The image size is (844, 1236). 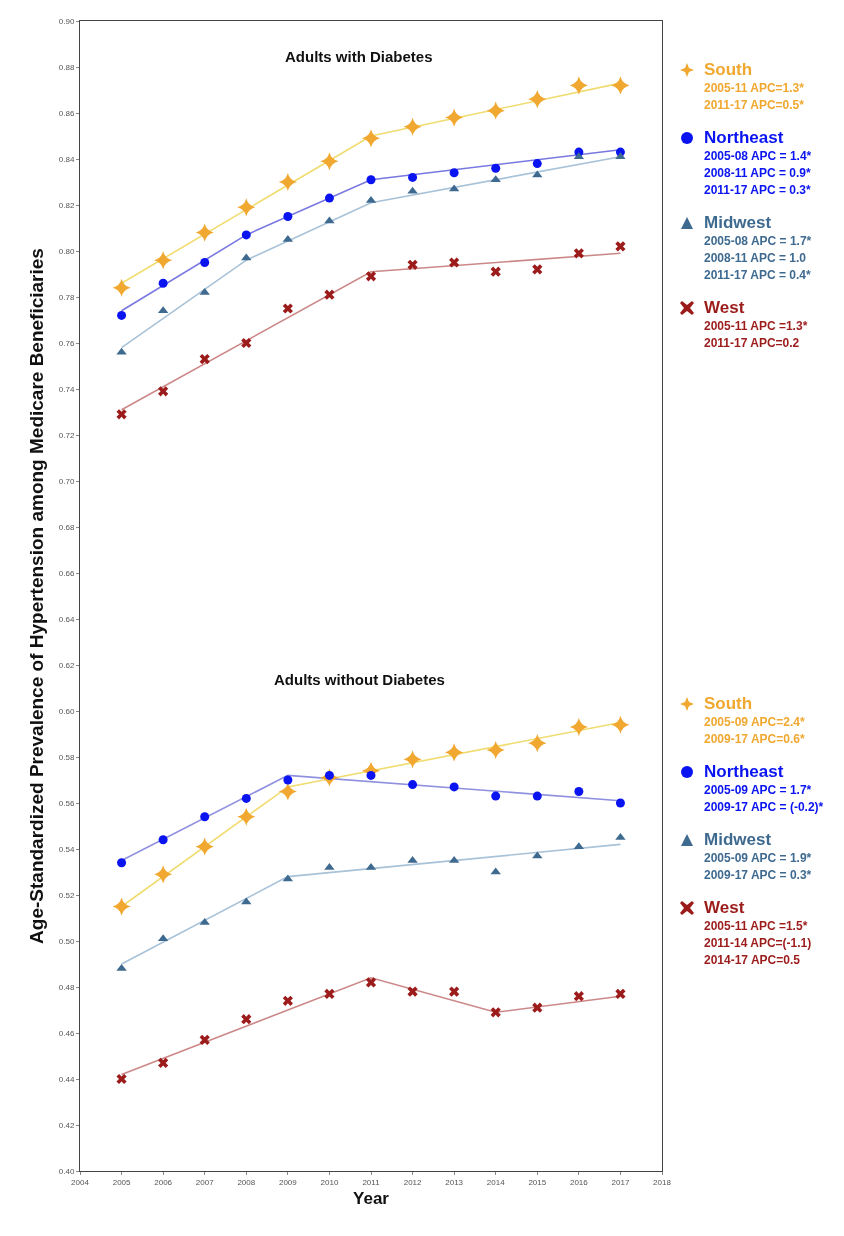 What do you see at coordinates (329, 1182) in the screenshot?
I see `x-tick-label: 2010` at bounding box center [329, 1182].